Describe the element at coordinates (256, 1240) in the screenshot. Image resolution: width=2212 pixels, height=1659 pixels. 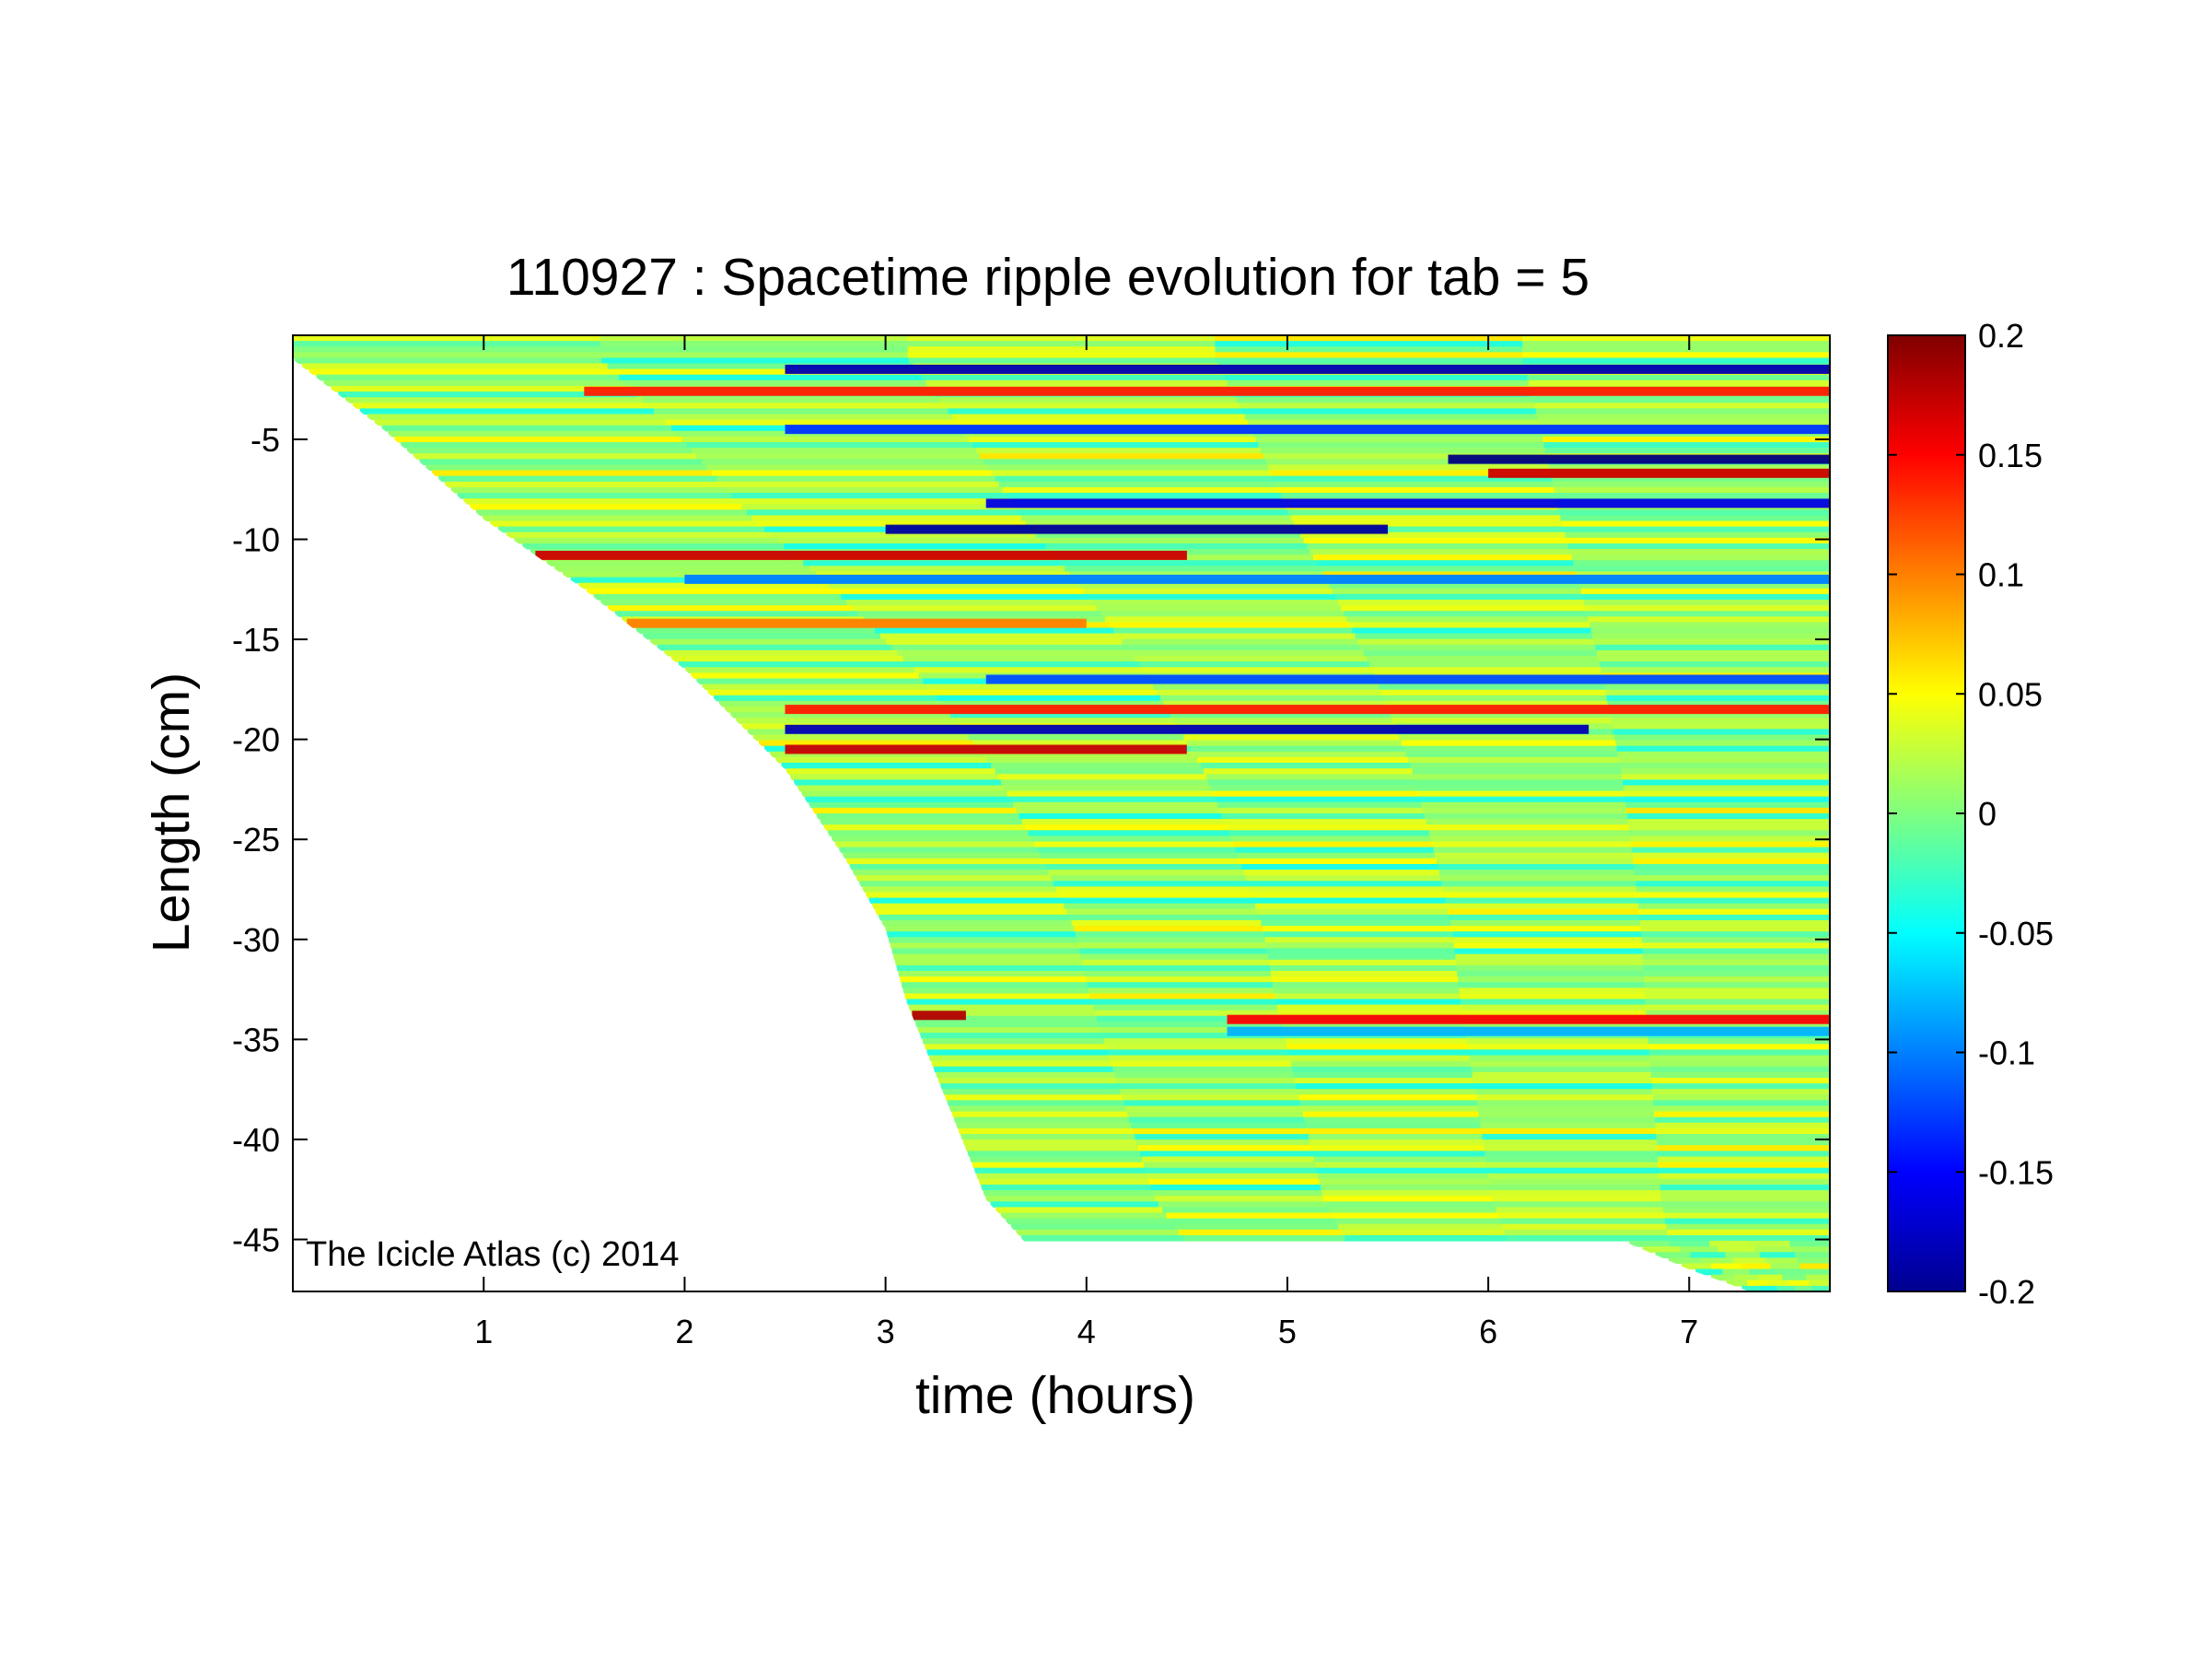
I see `y-tick-label: -45` at that location.